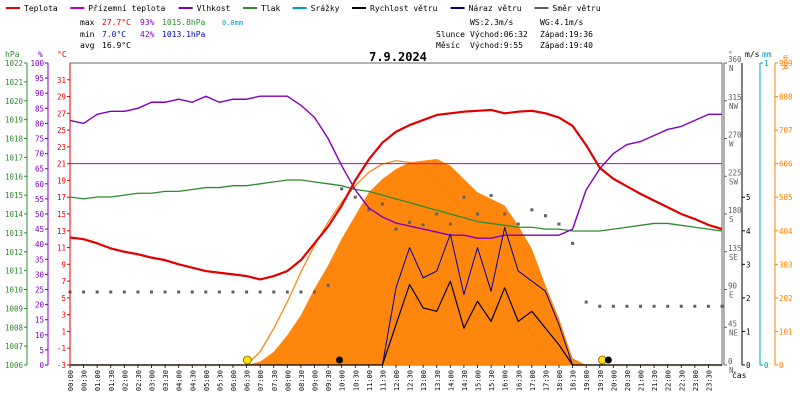 This screenshot has width=800, height=400. I want to click on min-label: min, so click(87, 34).